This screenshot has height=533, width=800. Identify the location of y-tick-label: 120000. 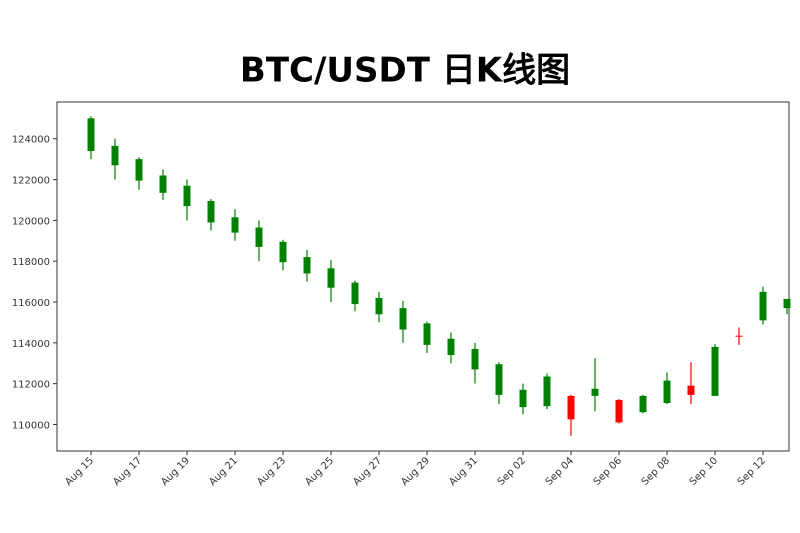
(31, 221).